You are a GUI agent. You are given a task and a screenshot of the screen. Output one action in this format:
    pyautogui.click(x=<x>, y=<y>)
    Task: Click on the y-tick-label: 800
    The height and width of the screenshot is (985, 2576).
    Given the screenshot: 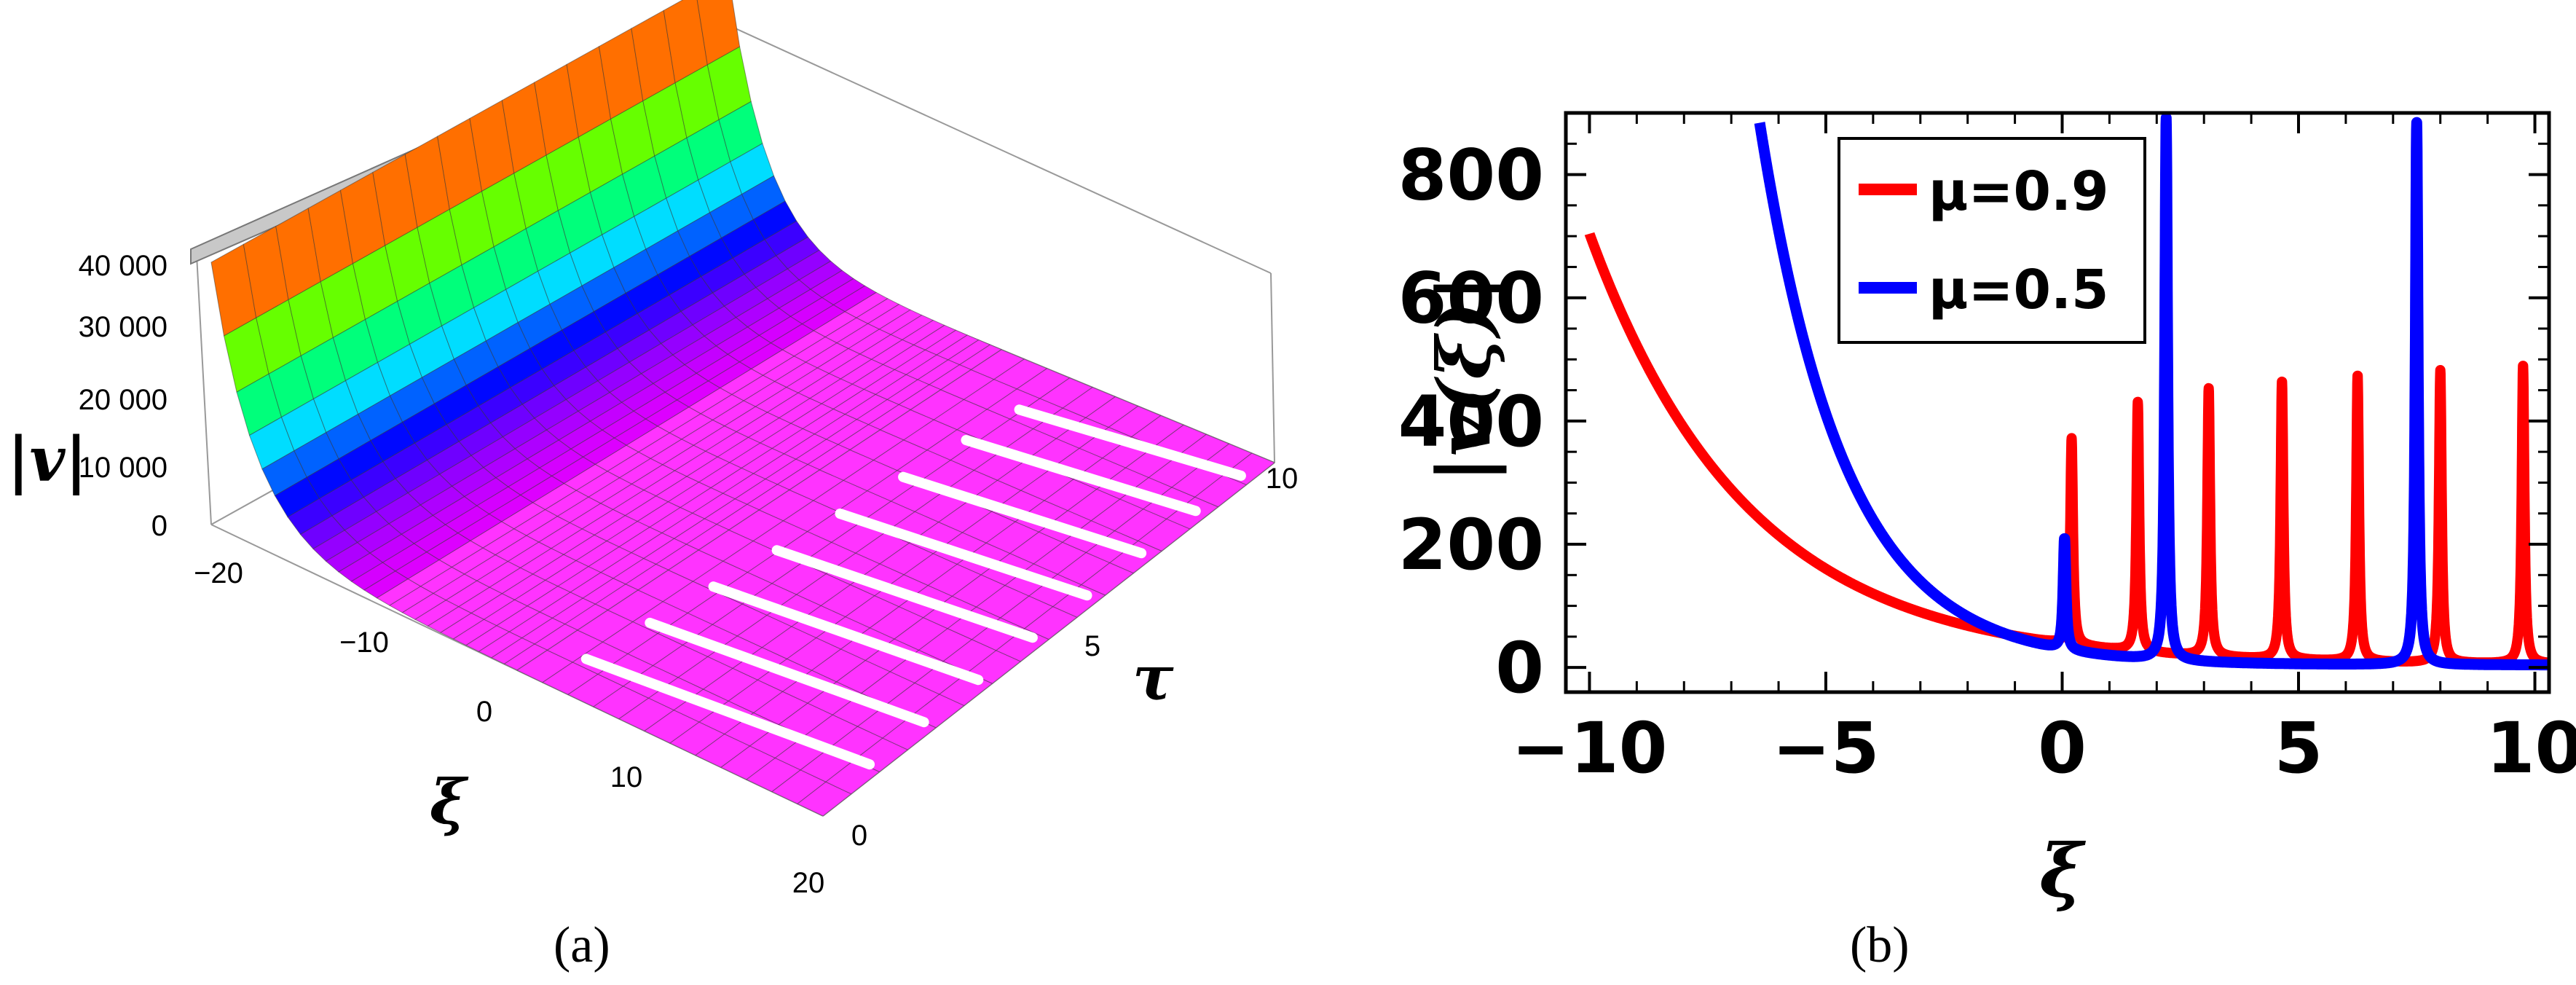 What is the action you would take?
    pyautogui.click(x=1471, y=175)
    